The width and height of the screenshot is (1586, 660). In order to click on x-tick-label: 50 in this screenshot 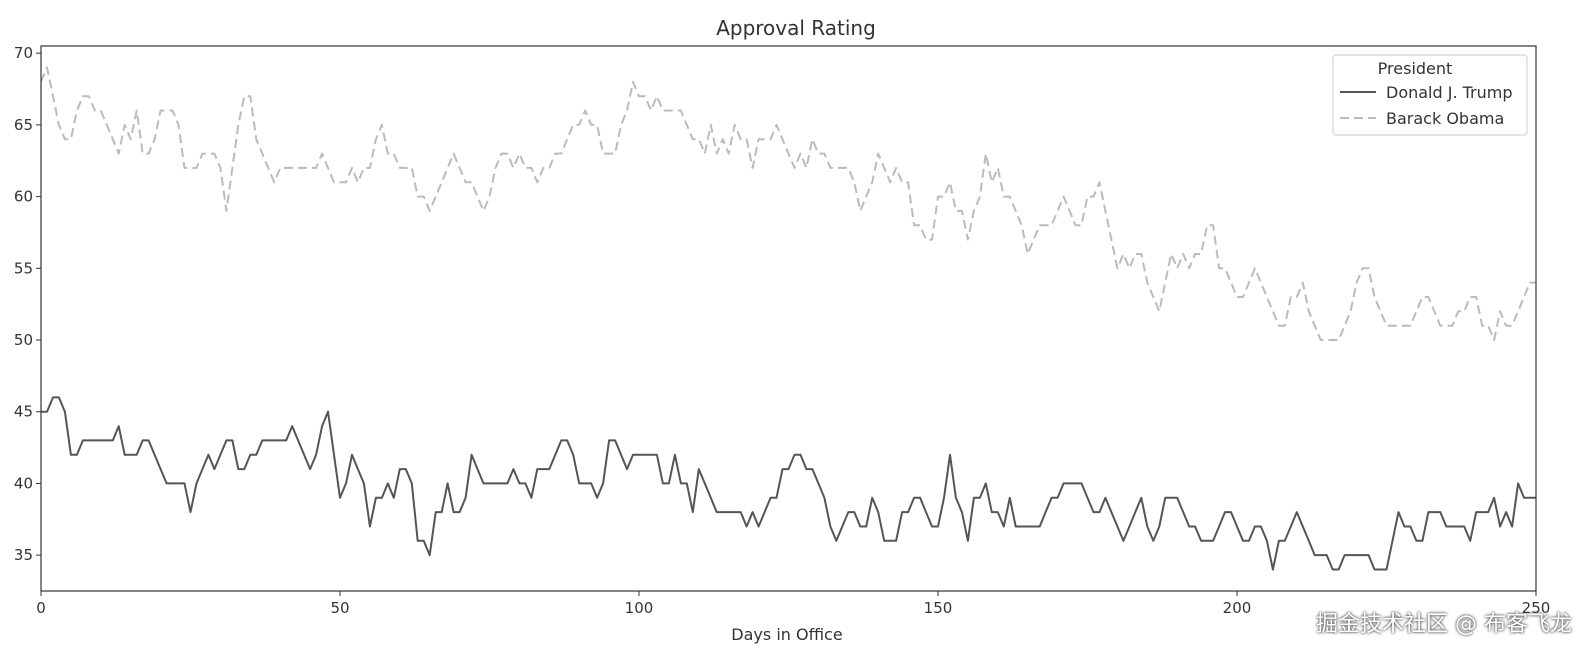, I will do `click(339, 608)`.